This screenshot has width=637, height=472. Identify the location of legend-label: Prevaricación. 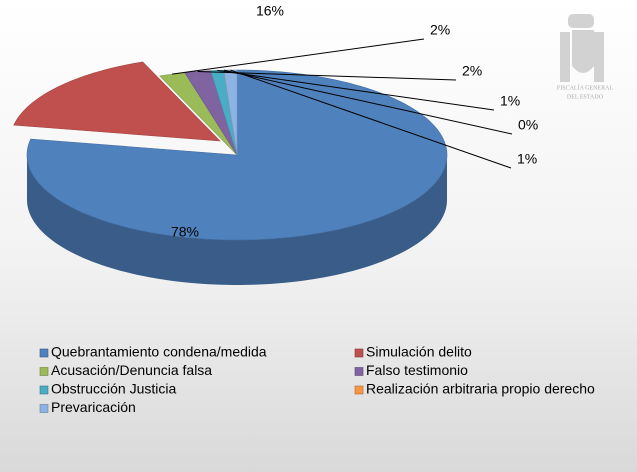
(93, 407).